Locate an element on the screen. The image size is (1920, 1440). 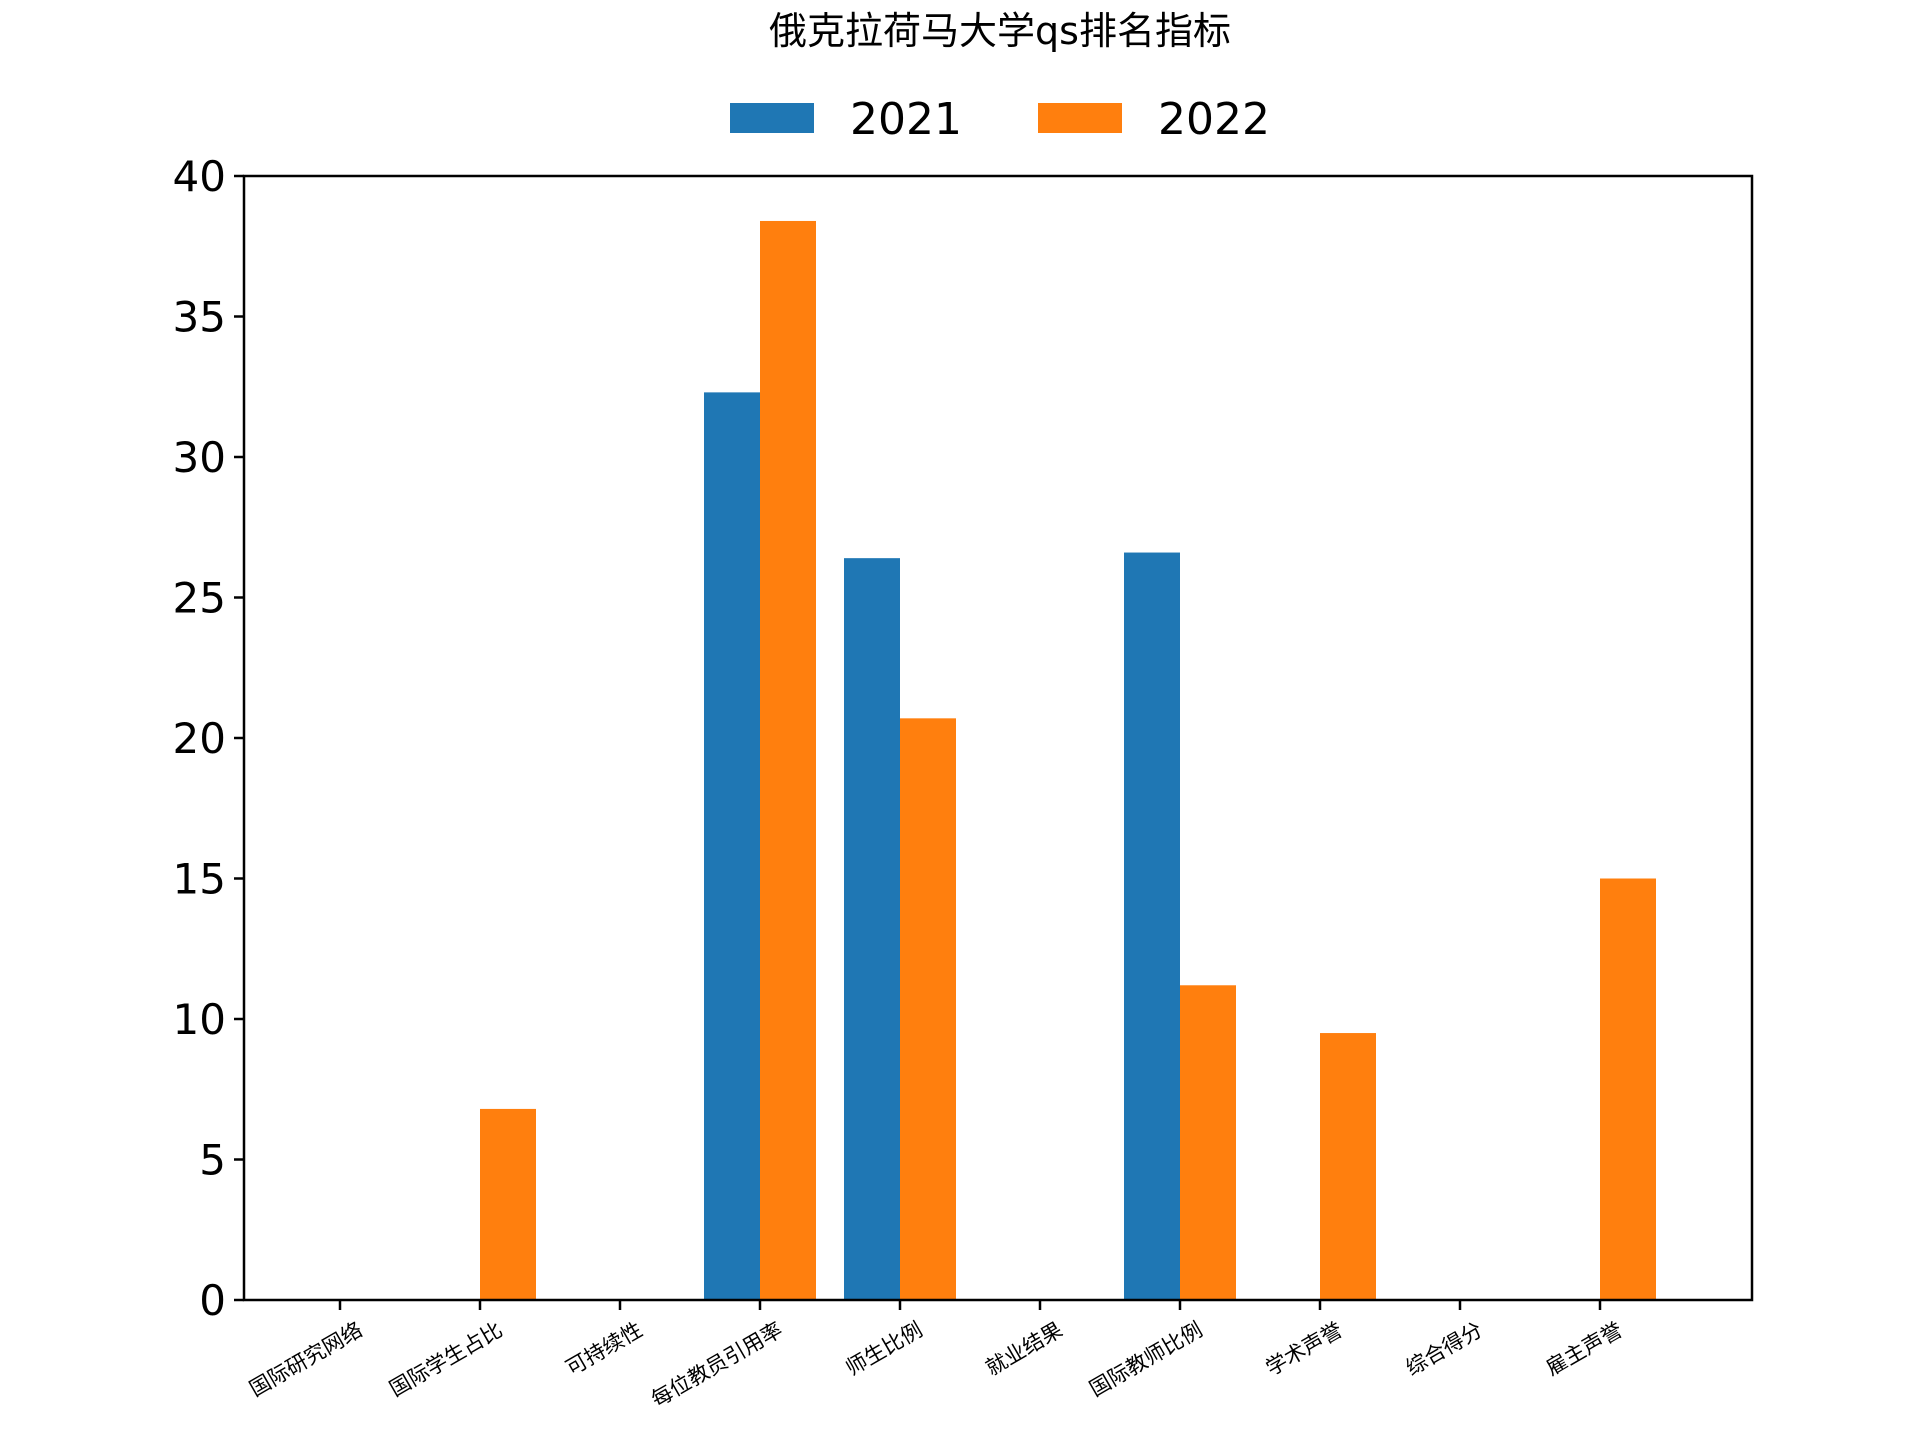
x-tick-label-4: 每位教员引用率 is located at coordinates (716, 1365).